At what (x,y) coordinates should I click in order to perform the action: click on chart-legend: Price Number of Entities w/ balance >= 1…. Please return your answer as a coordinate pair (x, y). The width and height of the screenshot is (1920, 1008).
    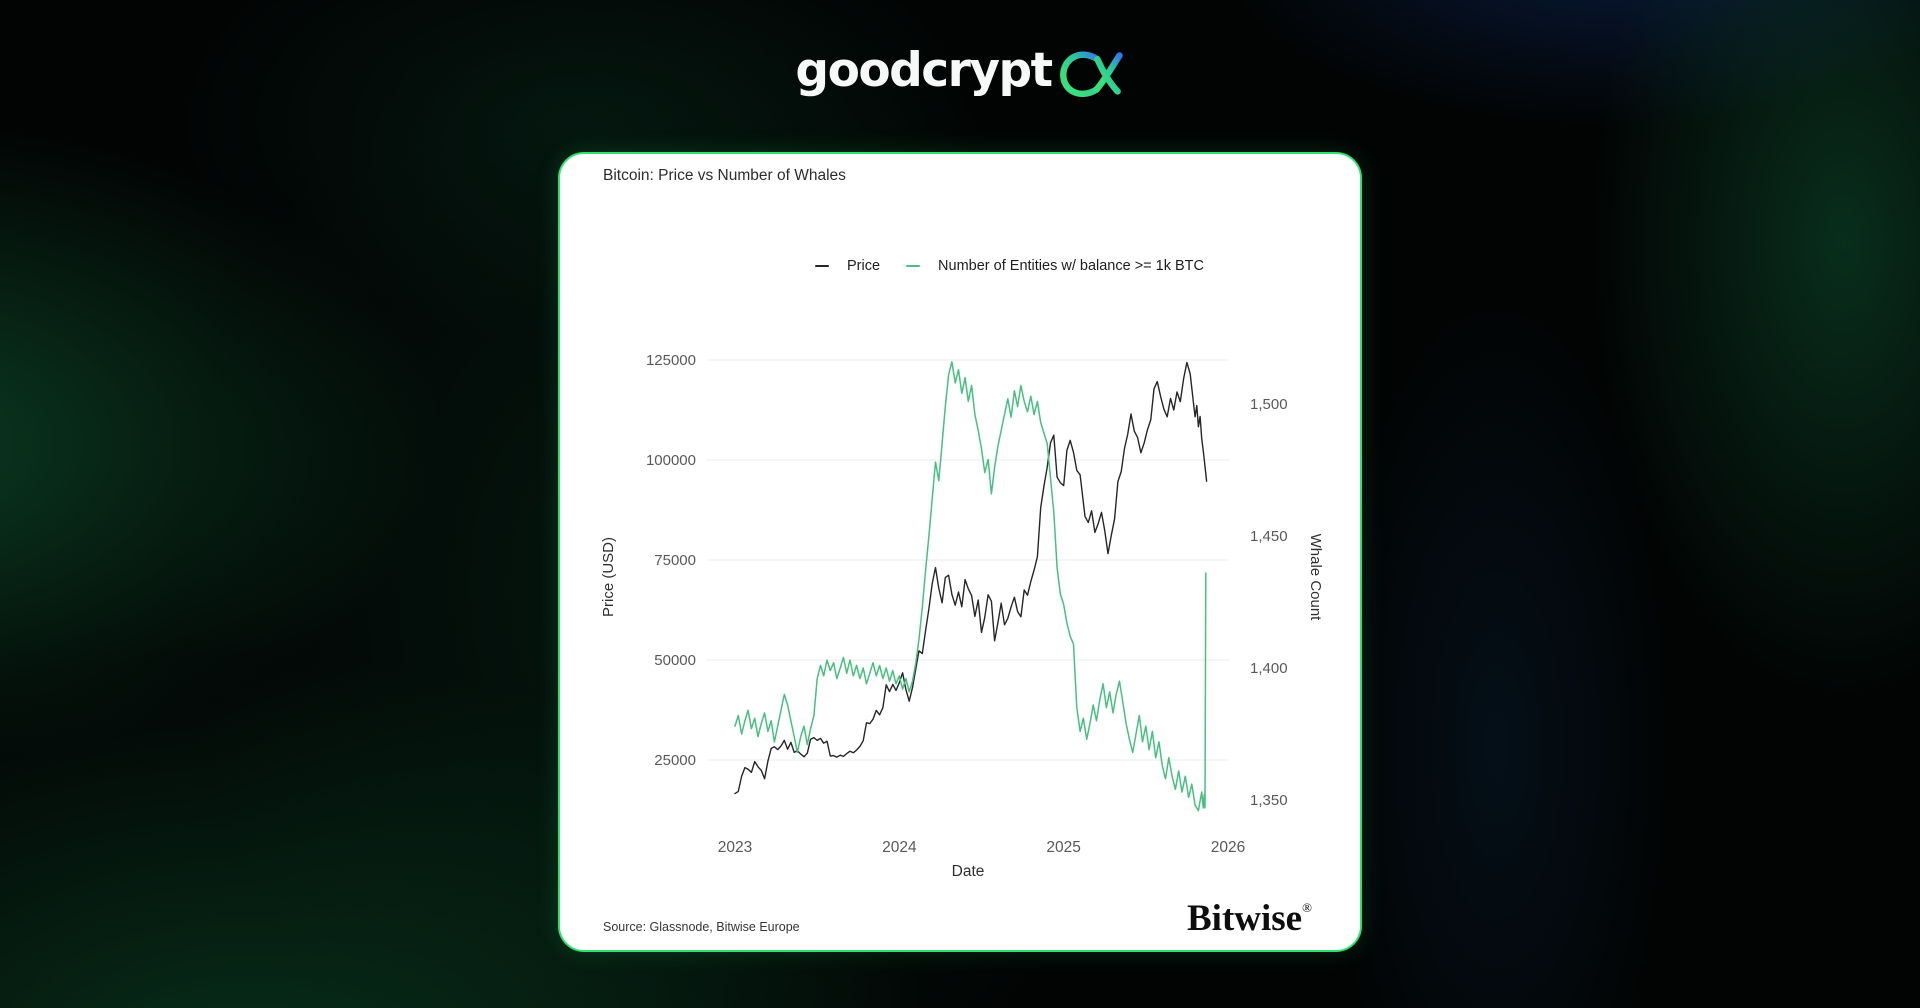
    Looking at the image, I should click on (1009, 266).